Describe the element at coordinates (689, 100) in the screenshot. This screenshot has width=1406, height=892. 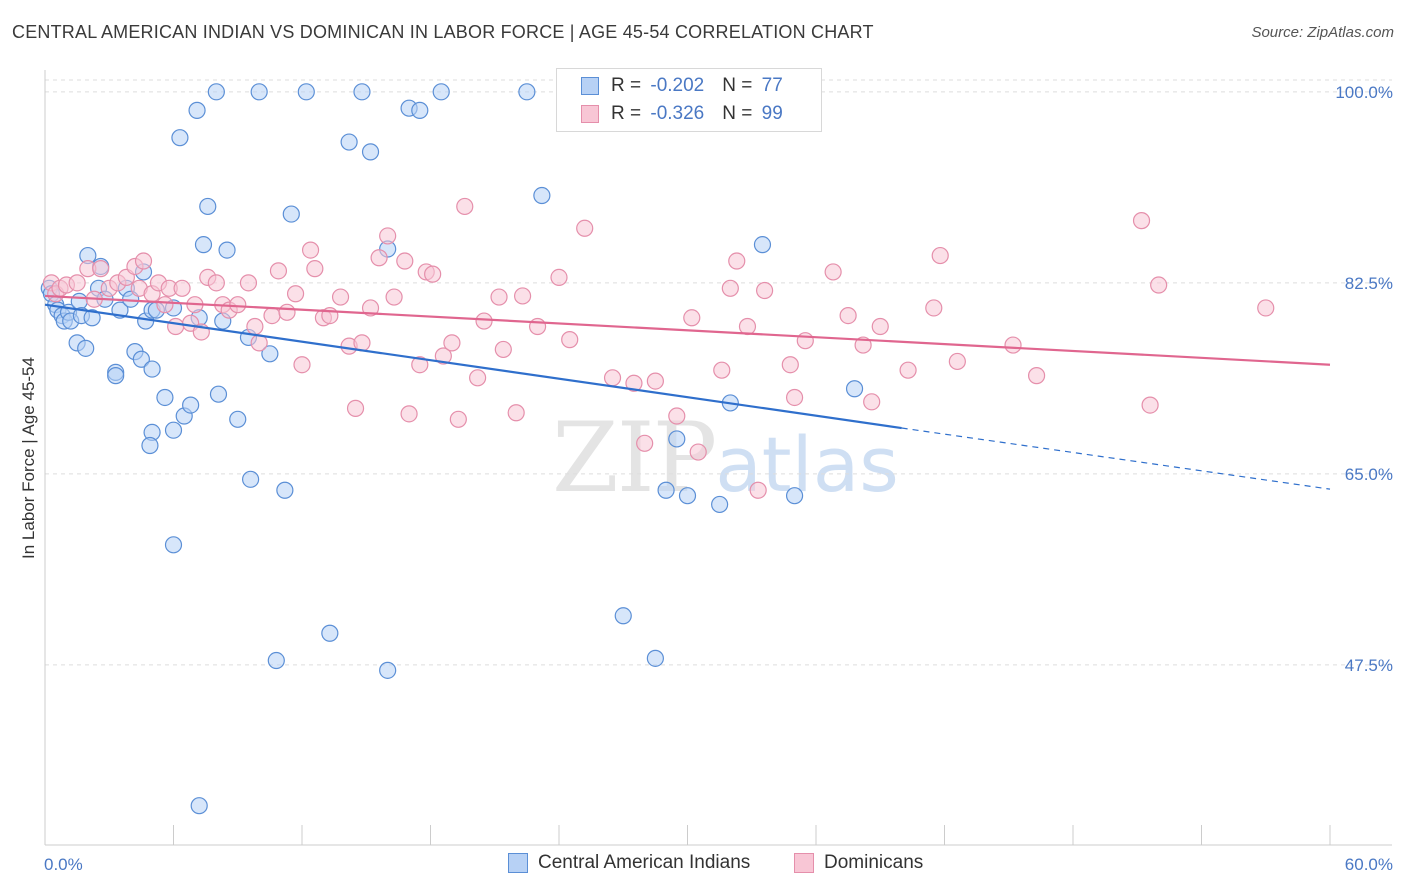
I see `correlation-legend: R = -0.202 N = 77 R = -0.326 N = 99` at that location.